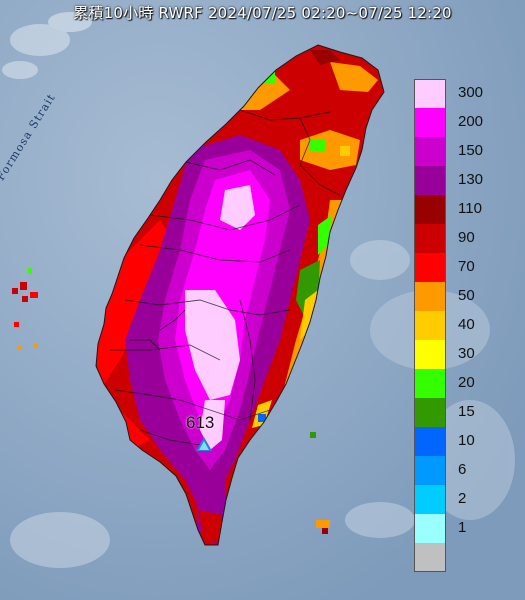 The height and width of the screenshot is (600, 525). What do you see at coordinates (470, 208) in the screenshot?
I see `legend-tick-label: 110` at bounding box center [470, 208].